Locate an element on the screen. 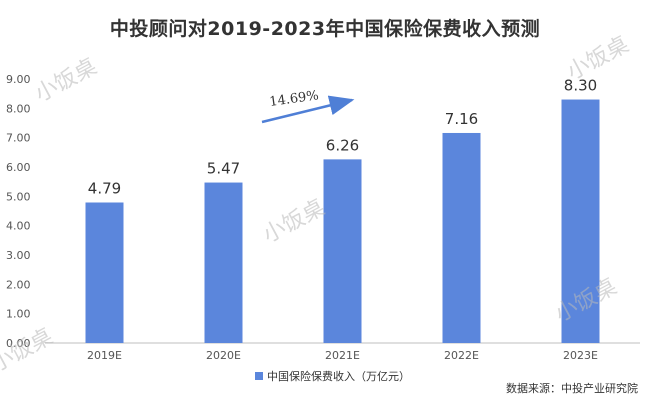  y-tick-label: 4.00 is located at coordinates (18, 226).